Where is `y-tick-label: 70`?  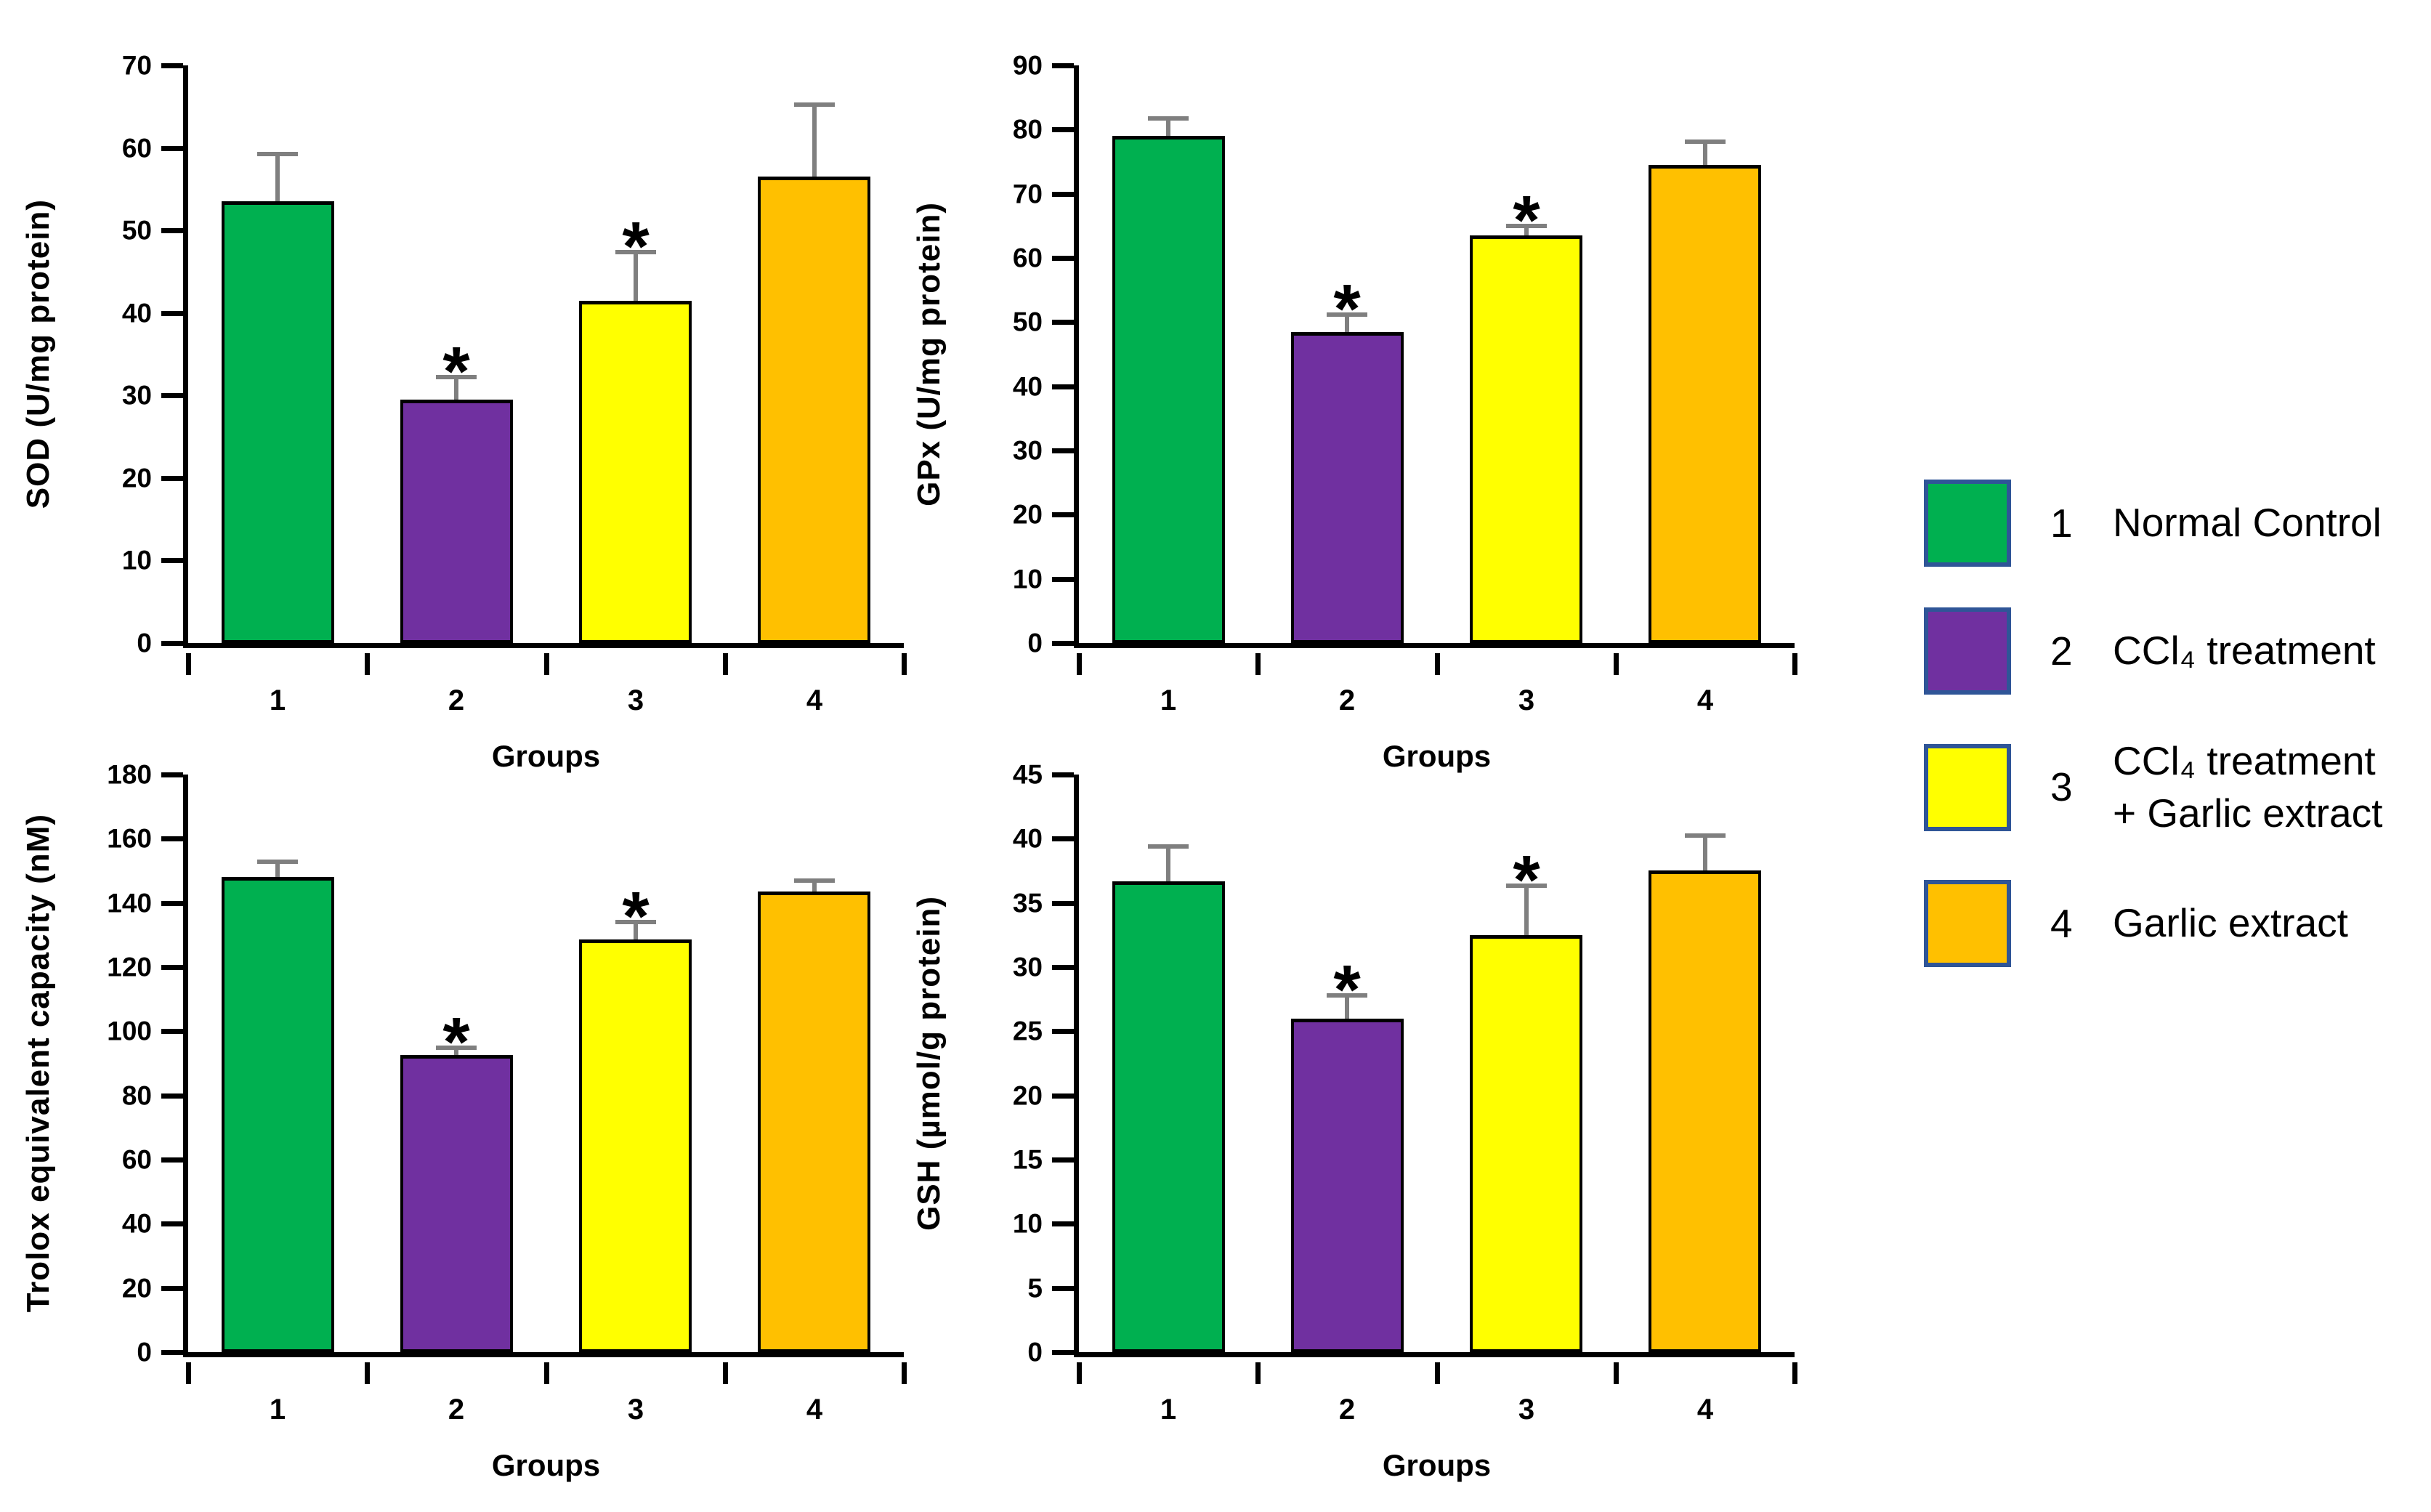 y-tick-label: 70 is located at coordinates (1027, 194).